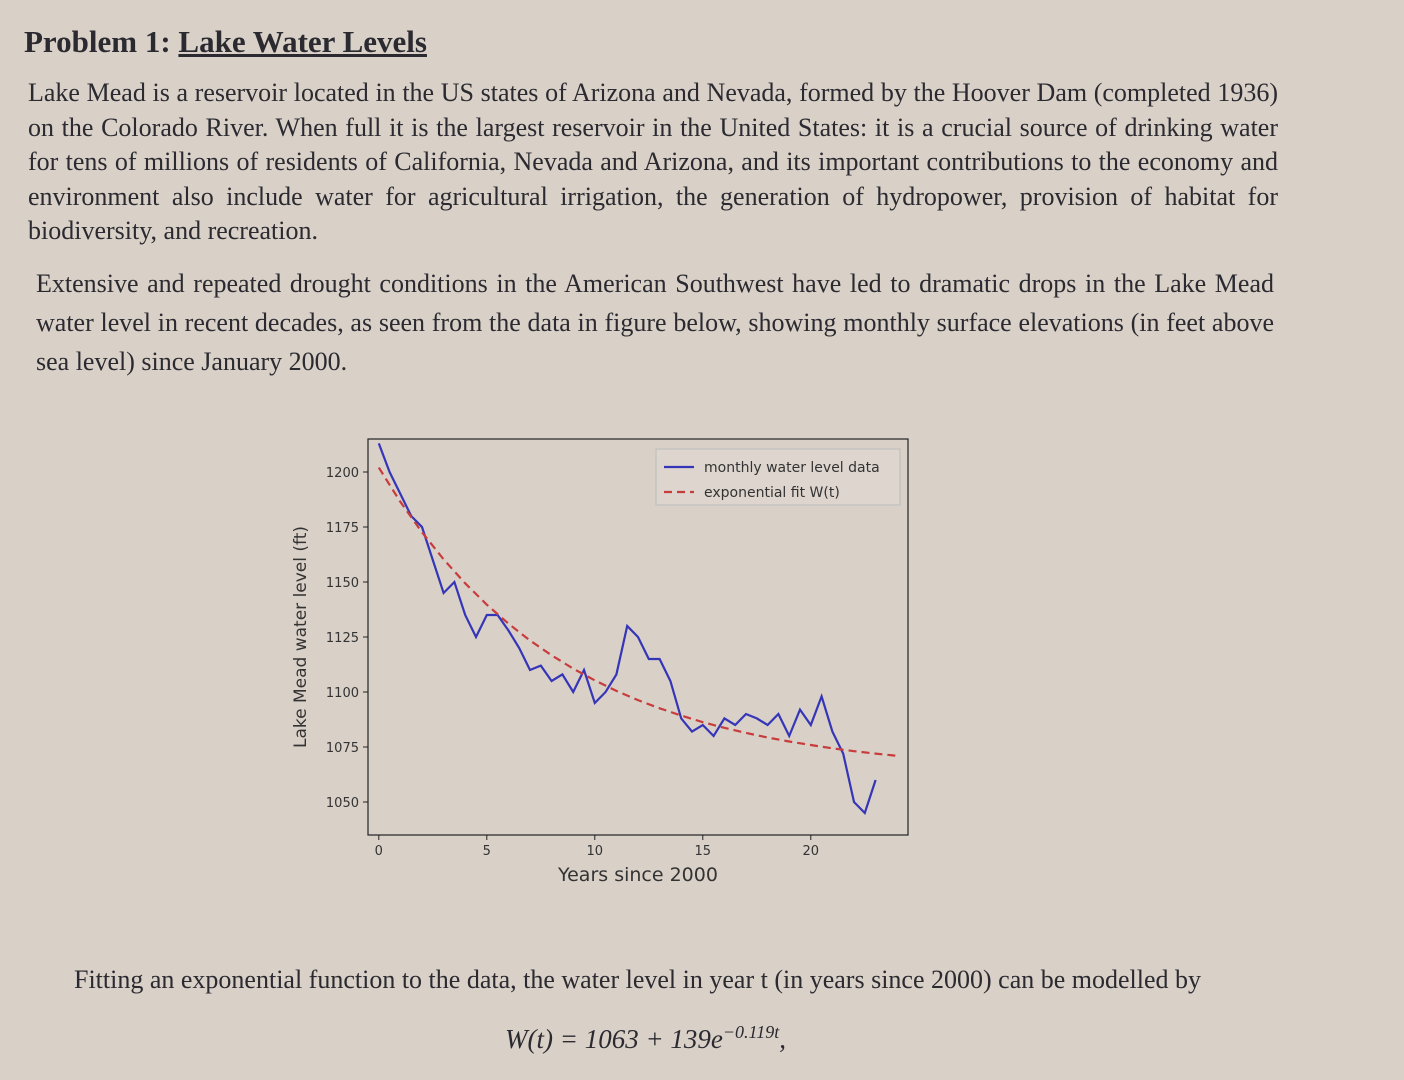 The width and height of the screenshot is (1404, 1080). Describe the element at coordinates (342, 803) in the screenshot. I see `y-tick-label: 1050` at that location.